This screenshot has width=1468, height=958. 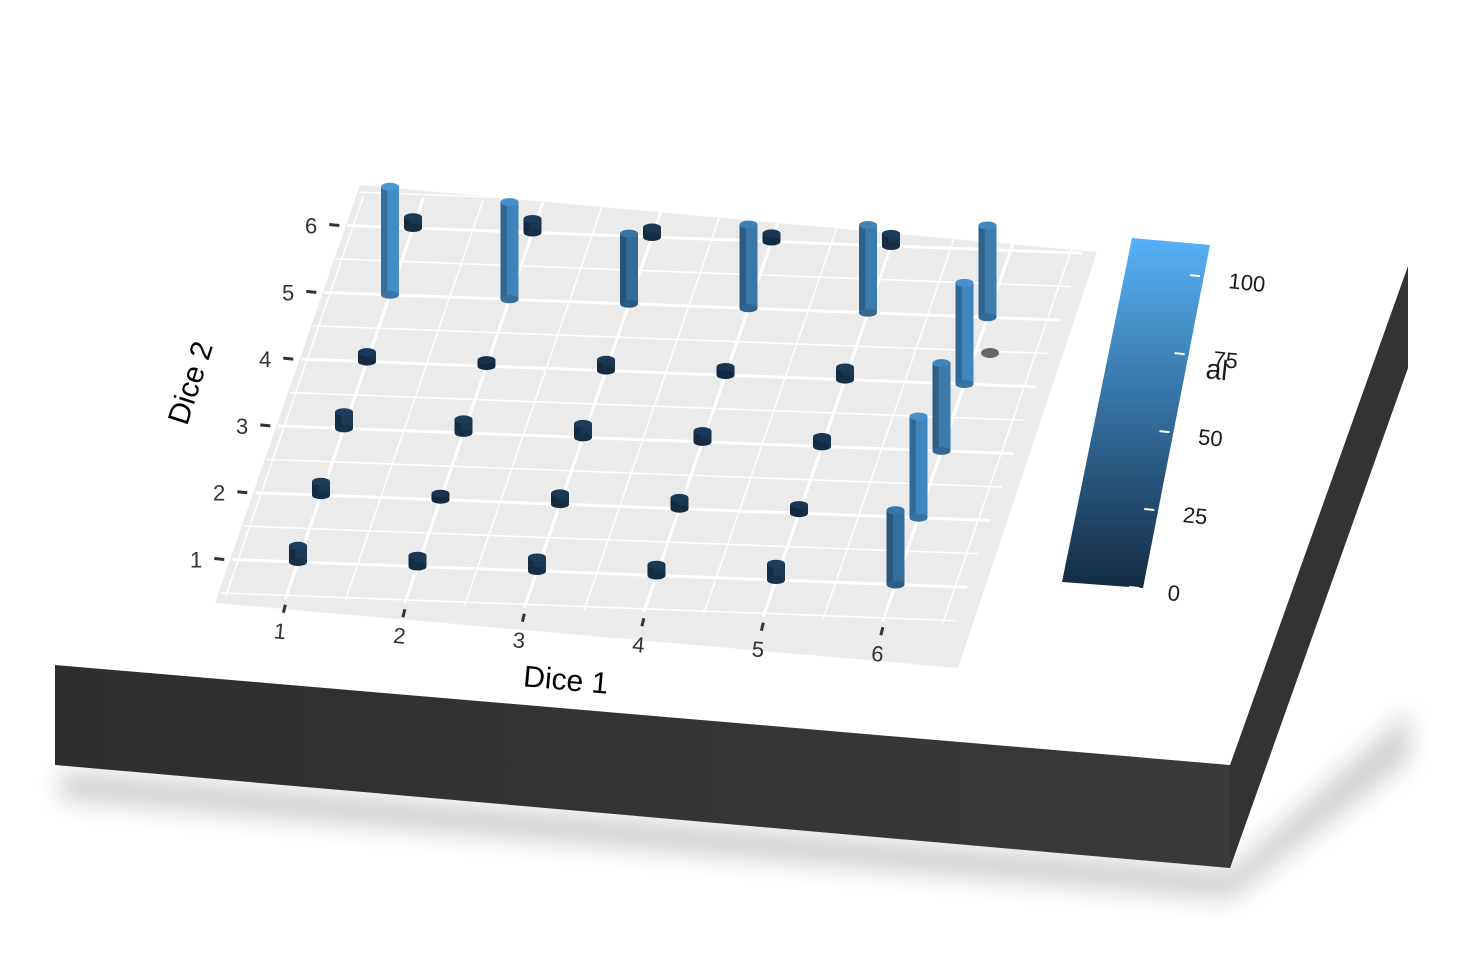 What do you see at coordinates (519, 640) in the screenshot?
I see `x-tick-label: 3` at bounding box center [519, 640].